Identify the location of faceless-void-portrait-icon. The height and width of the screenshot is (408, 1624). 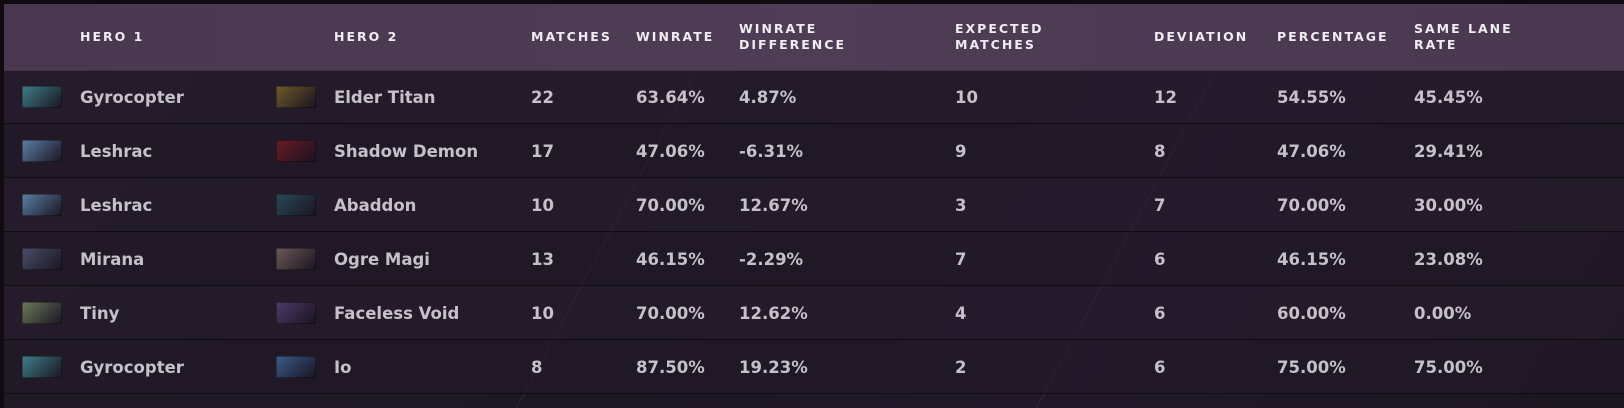
(296, 313).